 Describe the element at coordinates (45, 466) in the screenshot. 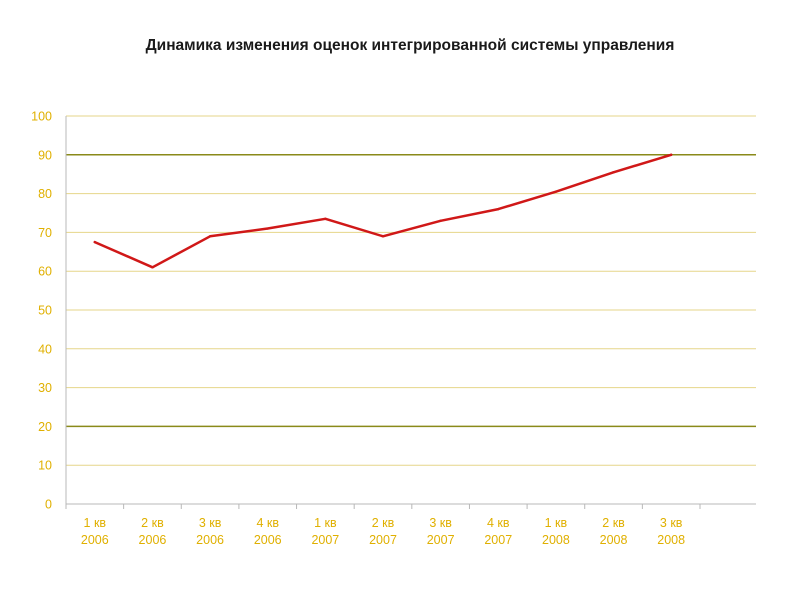

I see `y-tick-label: 10` at that location.